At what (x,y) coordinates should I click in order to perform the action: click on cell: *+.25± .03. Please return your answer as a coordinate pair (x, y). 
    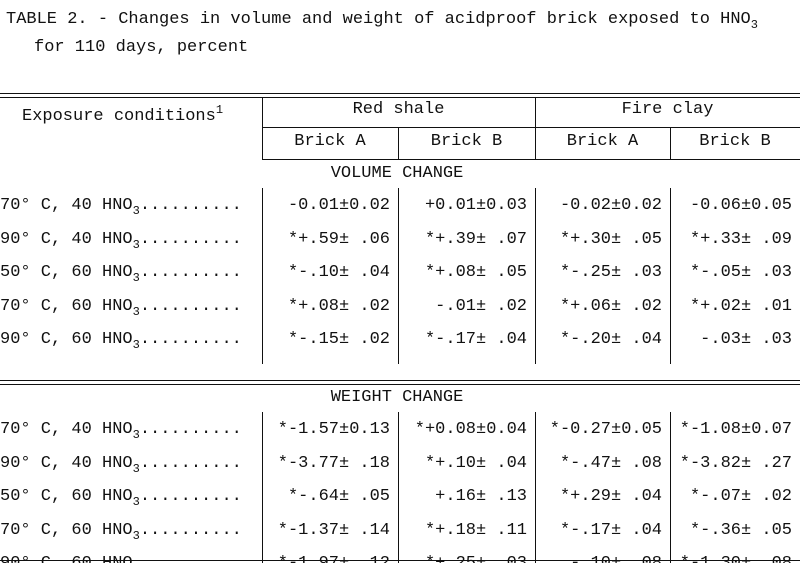
    Looking at the image, I should click on (462, 558).